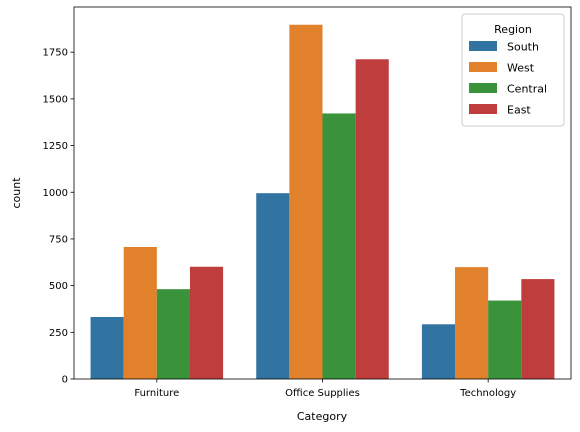 The width and height of the screenshot is (580, 432). Describe the element at coordinates (140, 312) in the screenshot. I see `bar-furniture-west` at that location.